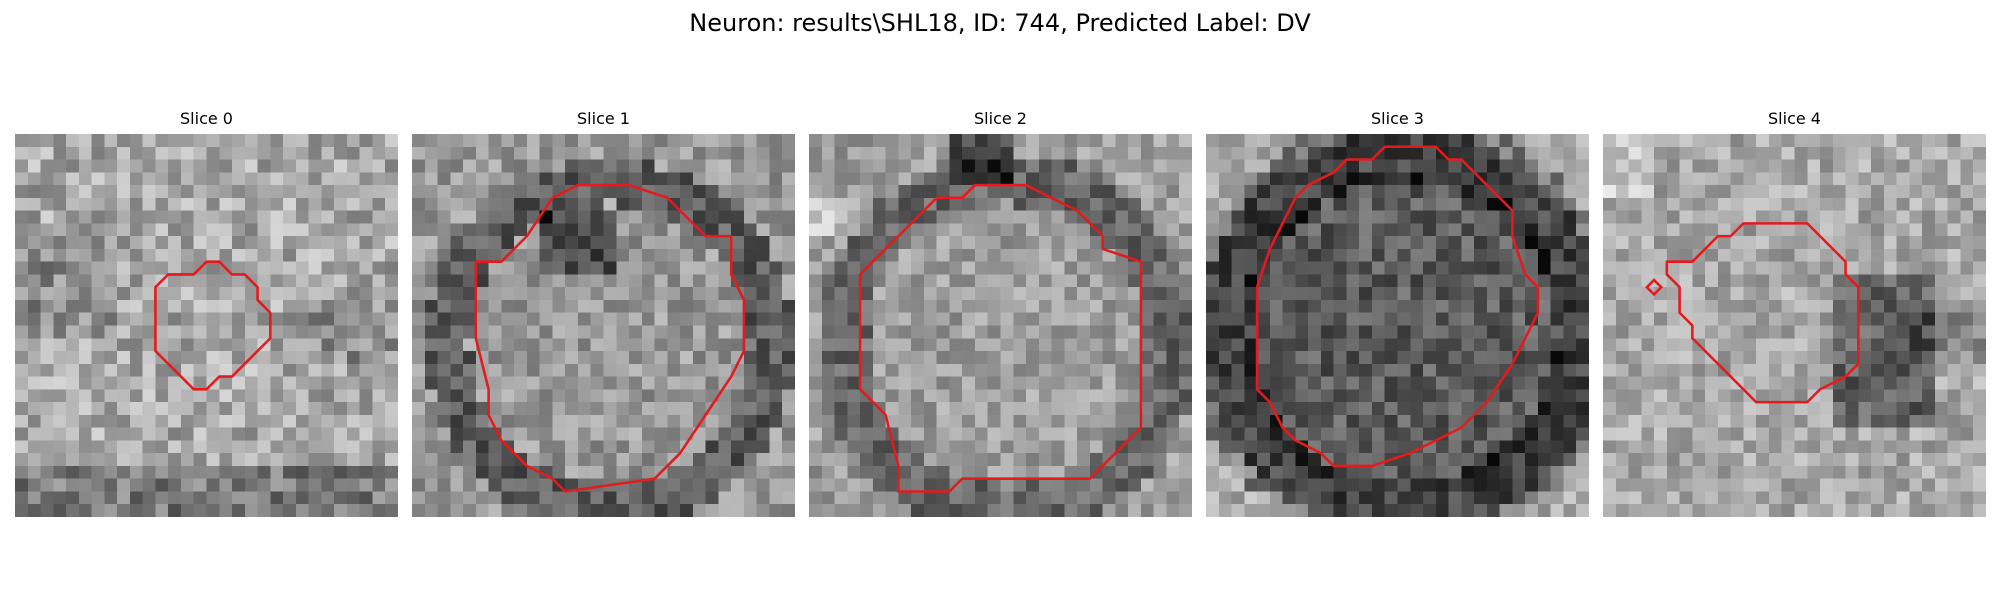 Image resolution: width=2000 pixels, height=600 pixels. What do you see at coordinates (1794, 119) in the screenshot?
I see `slice-title-4: Slice 4` at bounding box center [1794, 119].